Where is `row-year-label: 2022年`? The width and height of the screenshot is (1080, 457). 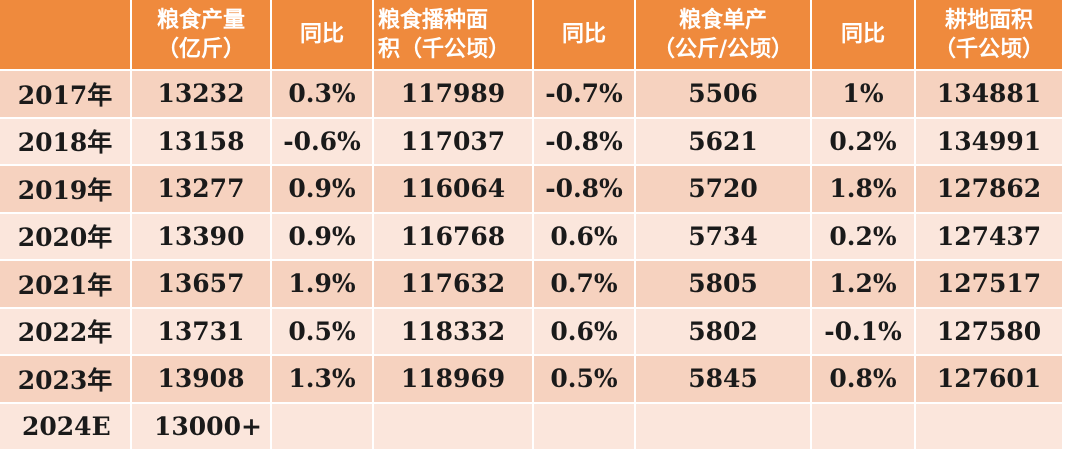
row-year-label: 2022年 is located at coordinates (66, 332).